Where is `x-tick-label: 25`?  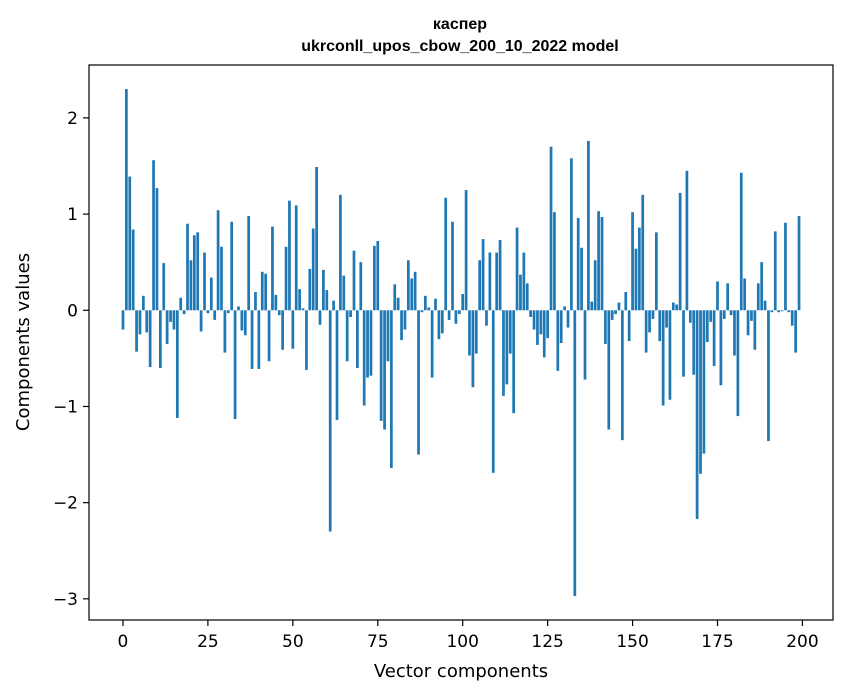
x-tick-label: 25 is located at coordinates (208, 642).